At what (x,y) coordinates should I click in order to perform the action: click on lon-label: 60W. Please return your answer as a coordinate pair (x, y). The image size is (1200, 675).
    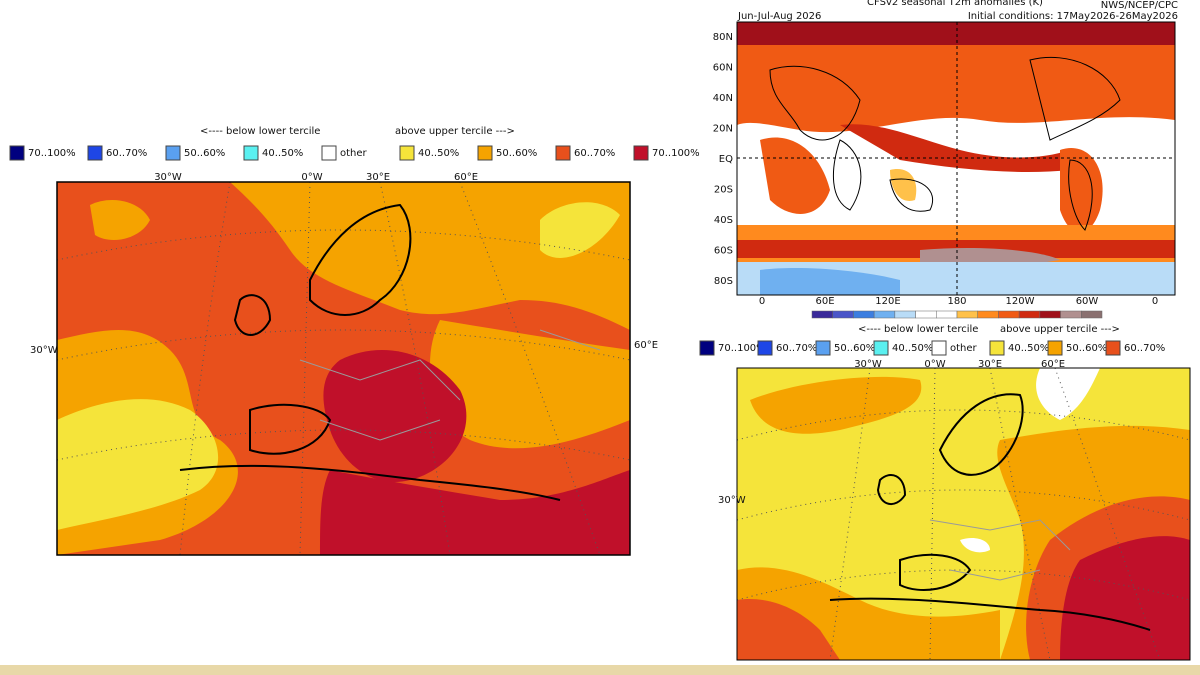
    Looking at the image, I should click on (1087, 301).